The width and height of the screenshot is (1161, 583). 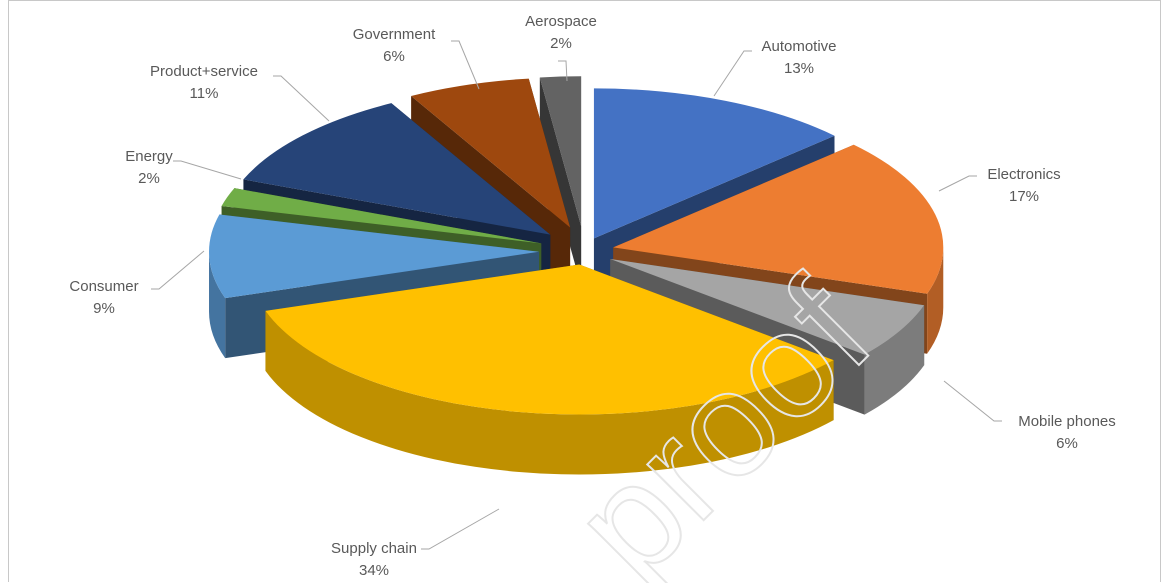 I want to click on slice-wall, so click(x=560, y=182).